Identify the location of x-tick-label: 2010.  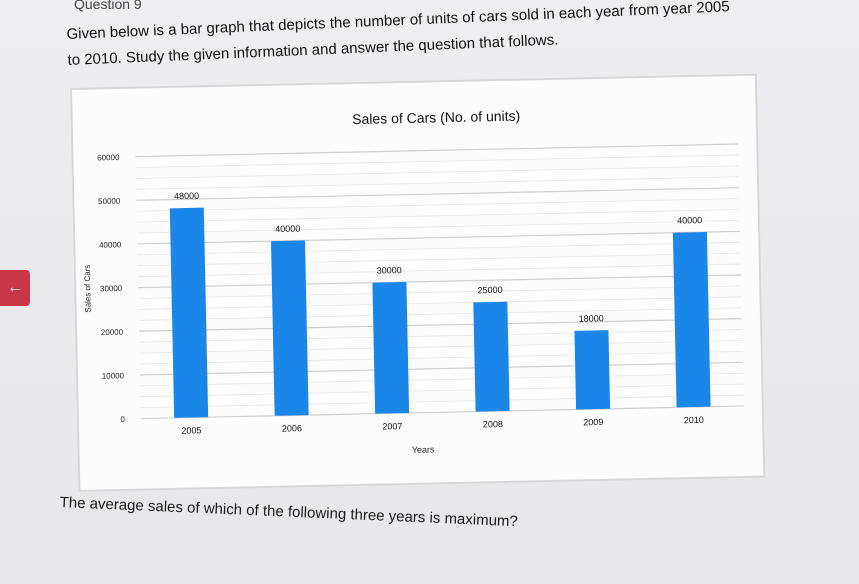
(694, 420).